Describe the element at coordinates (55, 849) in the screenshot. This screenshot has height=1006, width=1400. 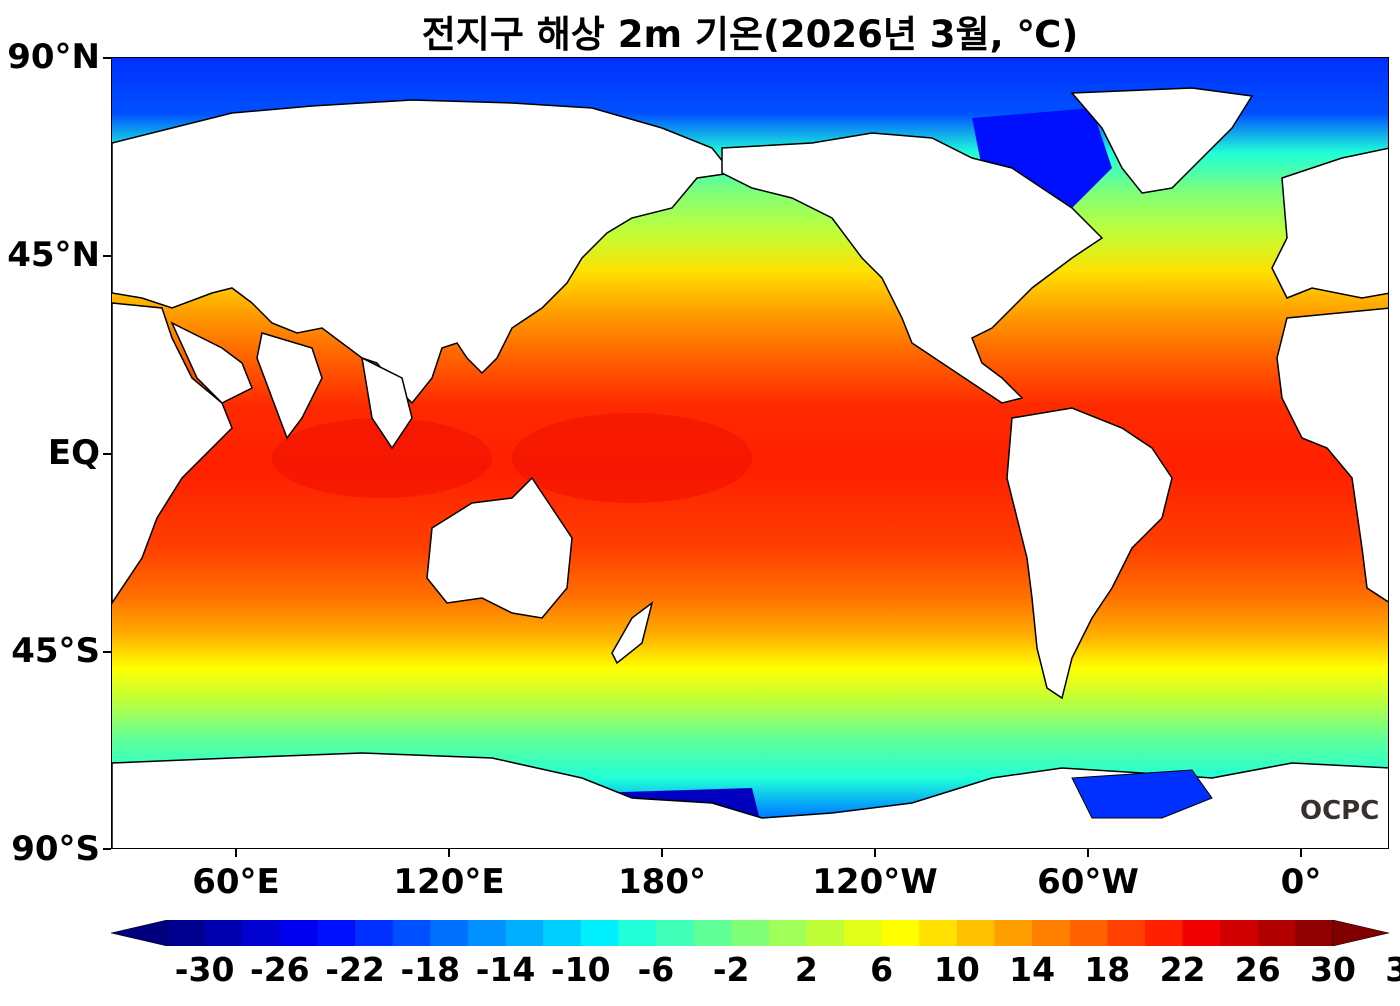
I see `lat-label-90s: 90°S` at that location.